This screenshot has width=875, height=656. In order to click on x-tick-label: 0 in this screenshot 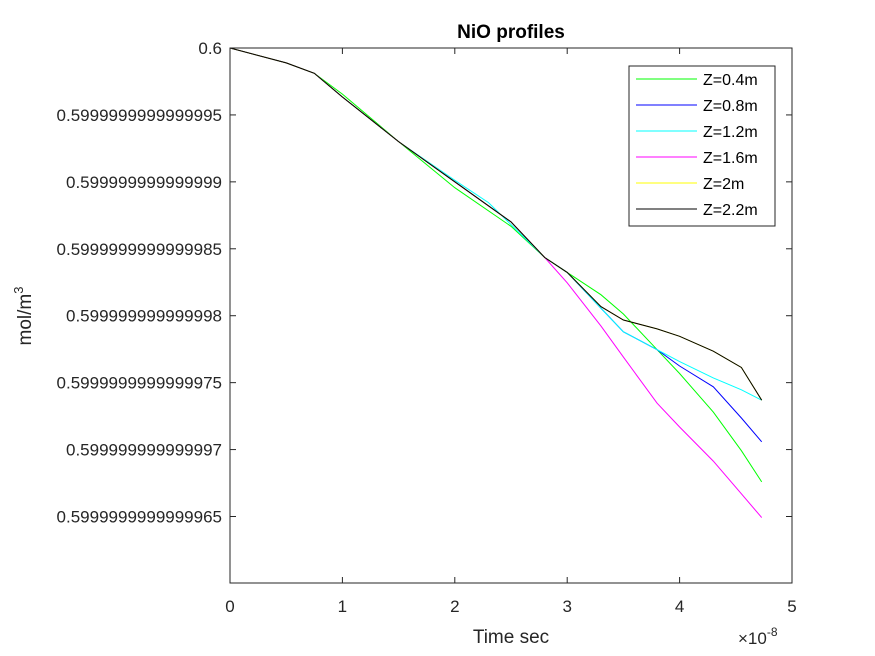, I will do `click(229, 606)`.